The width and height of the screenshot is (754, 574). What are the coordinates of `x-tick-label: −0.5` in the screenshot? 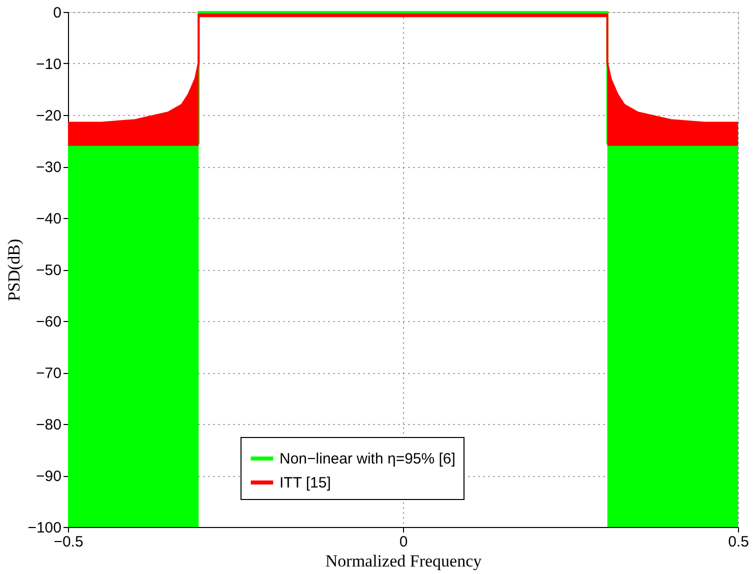 It's located at (69, 542).